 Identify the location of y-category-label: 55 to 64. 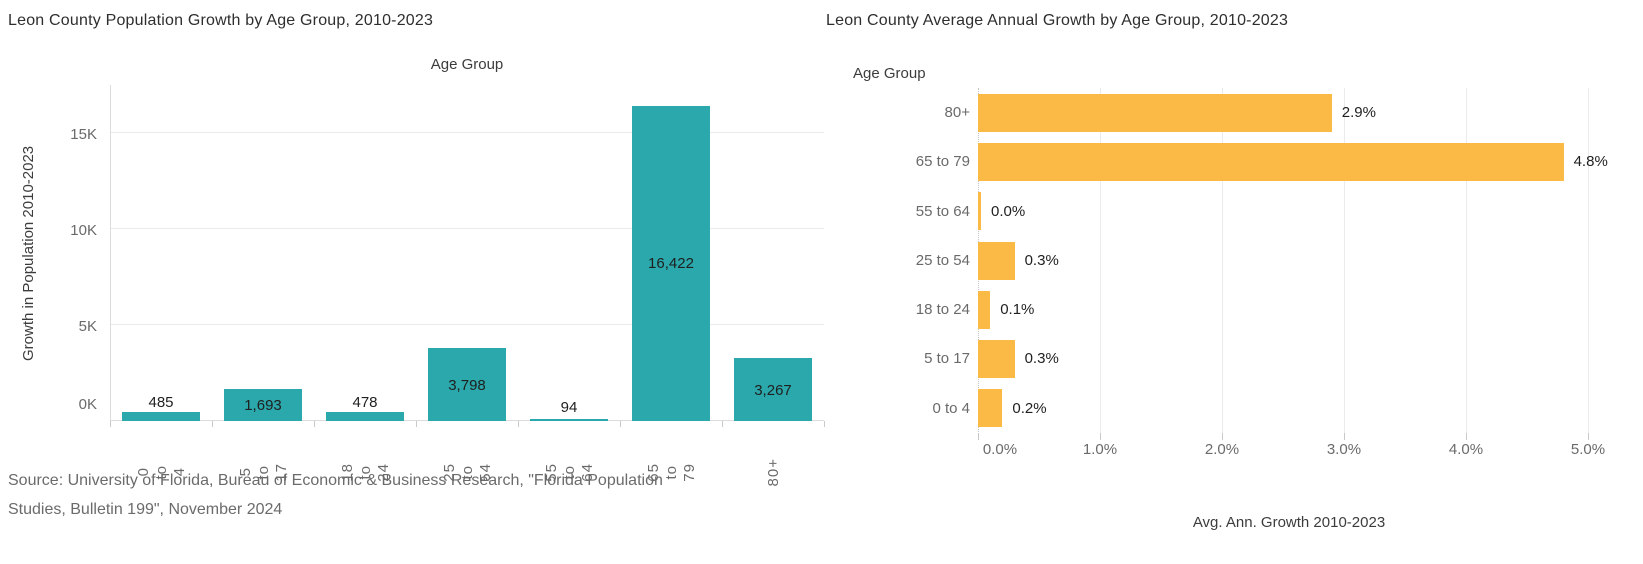
(942, 211).